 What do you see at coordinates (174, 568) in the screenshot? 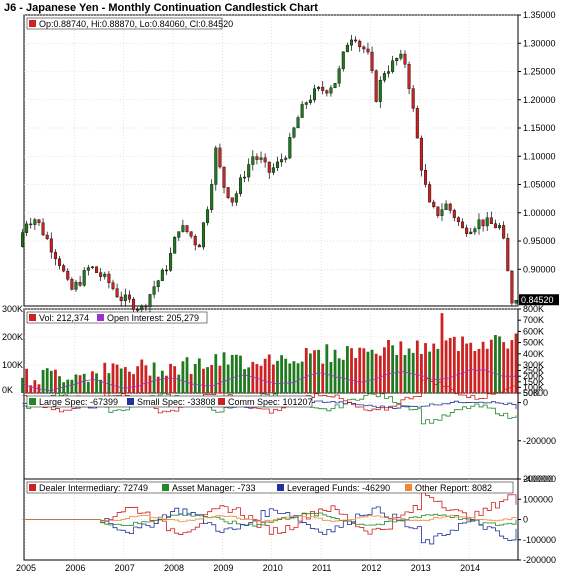
I see `x-tick-label: 2008` at bounding box center [174, 568].